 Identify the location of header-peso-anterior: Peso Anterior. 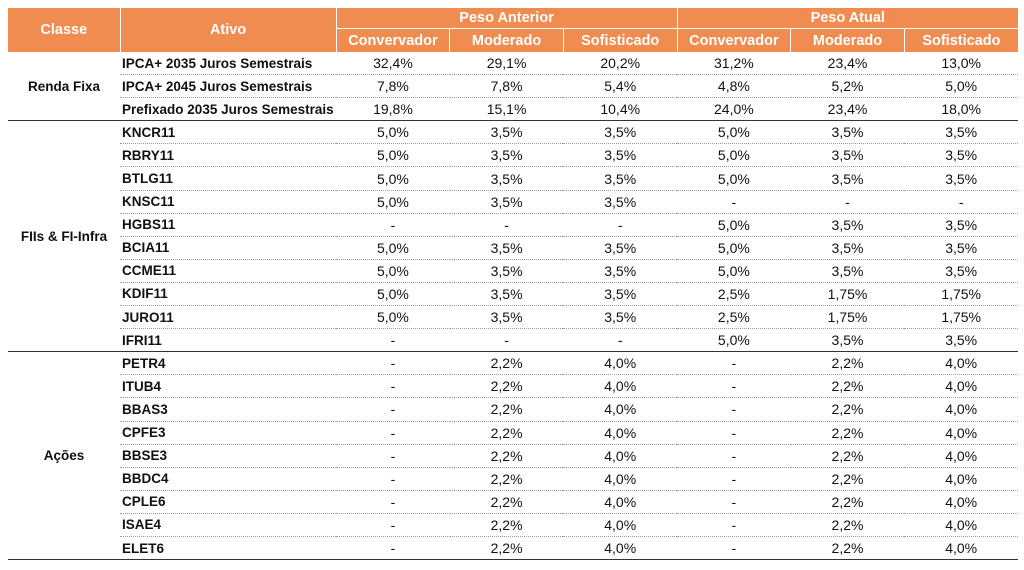
(507, 18).